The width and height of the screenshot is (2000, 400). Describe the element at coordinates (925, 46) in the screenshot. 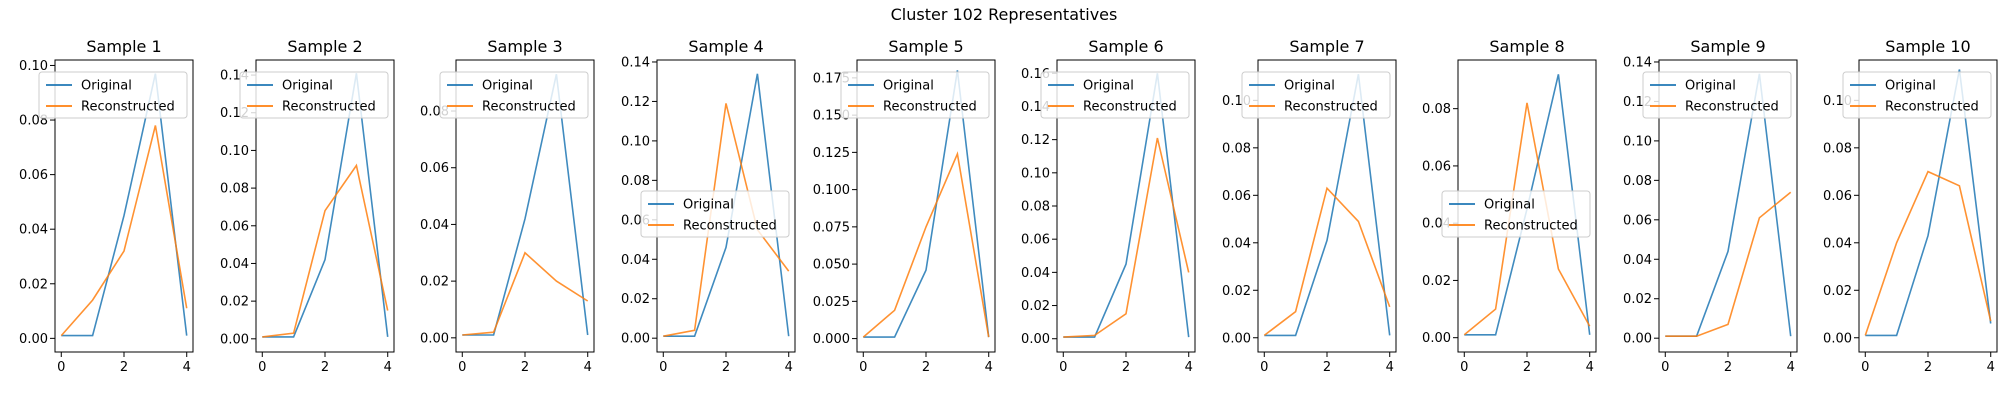

I see `subplot-title: Sample 5` at that location.